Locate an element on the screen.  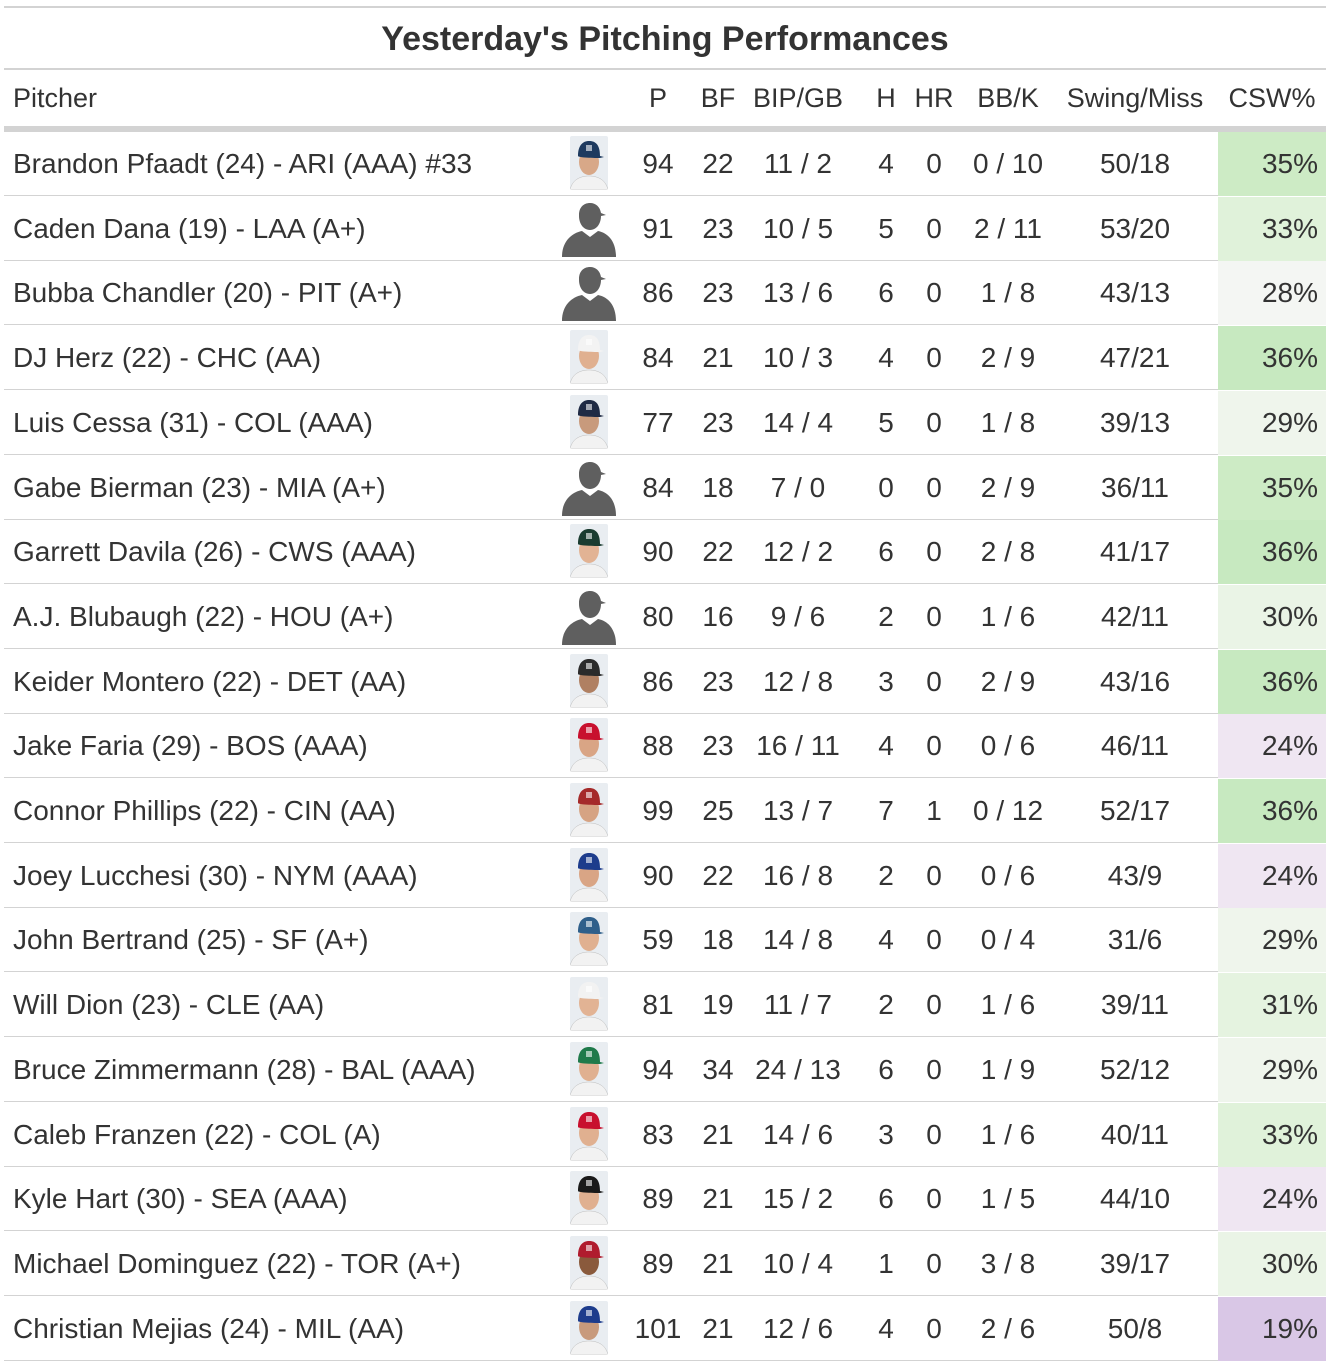
bb-k-cell: 2 / 8 is located at coordinates (1008, 552).